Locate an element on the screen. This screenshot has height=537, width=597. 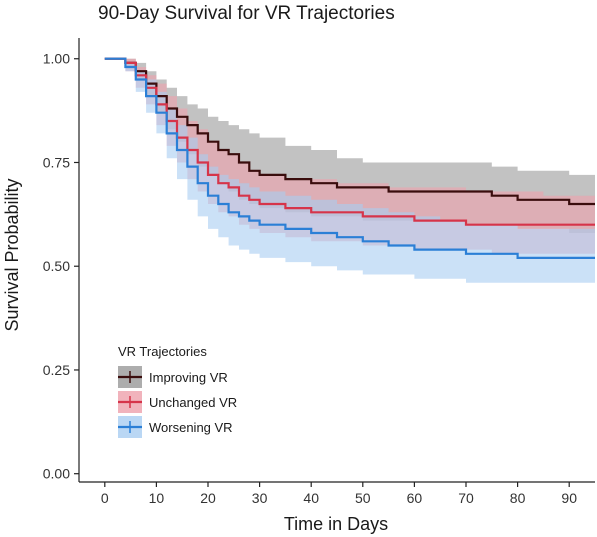
x-tick-label: 70 is located at coordinates (466, 498).